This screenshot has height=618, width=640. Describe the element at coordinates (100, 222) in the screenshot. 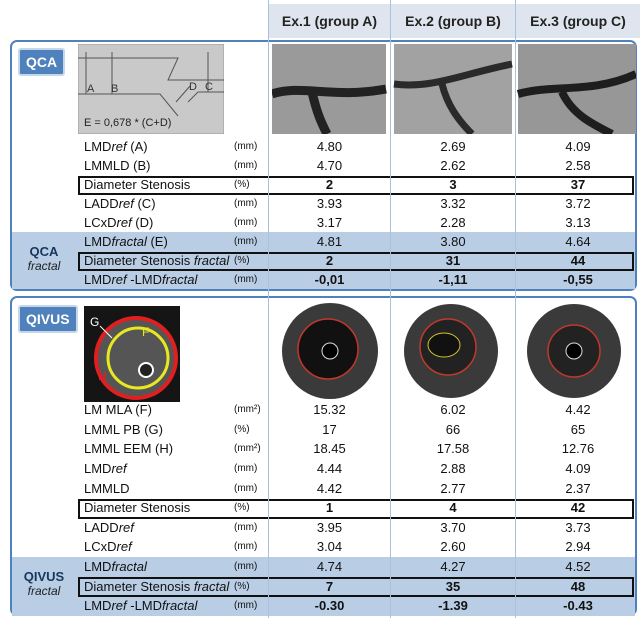

I see `row-label-part: LCxD` at that location.